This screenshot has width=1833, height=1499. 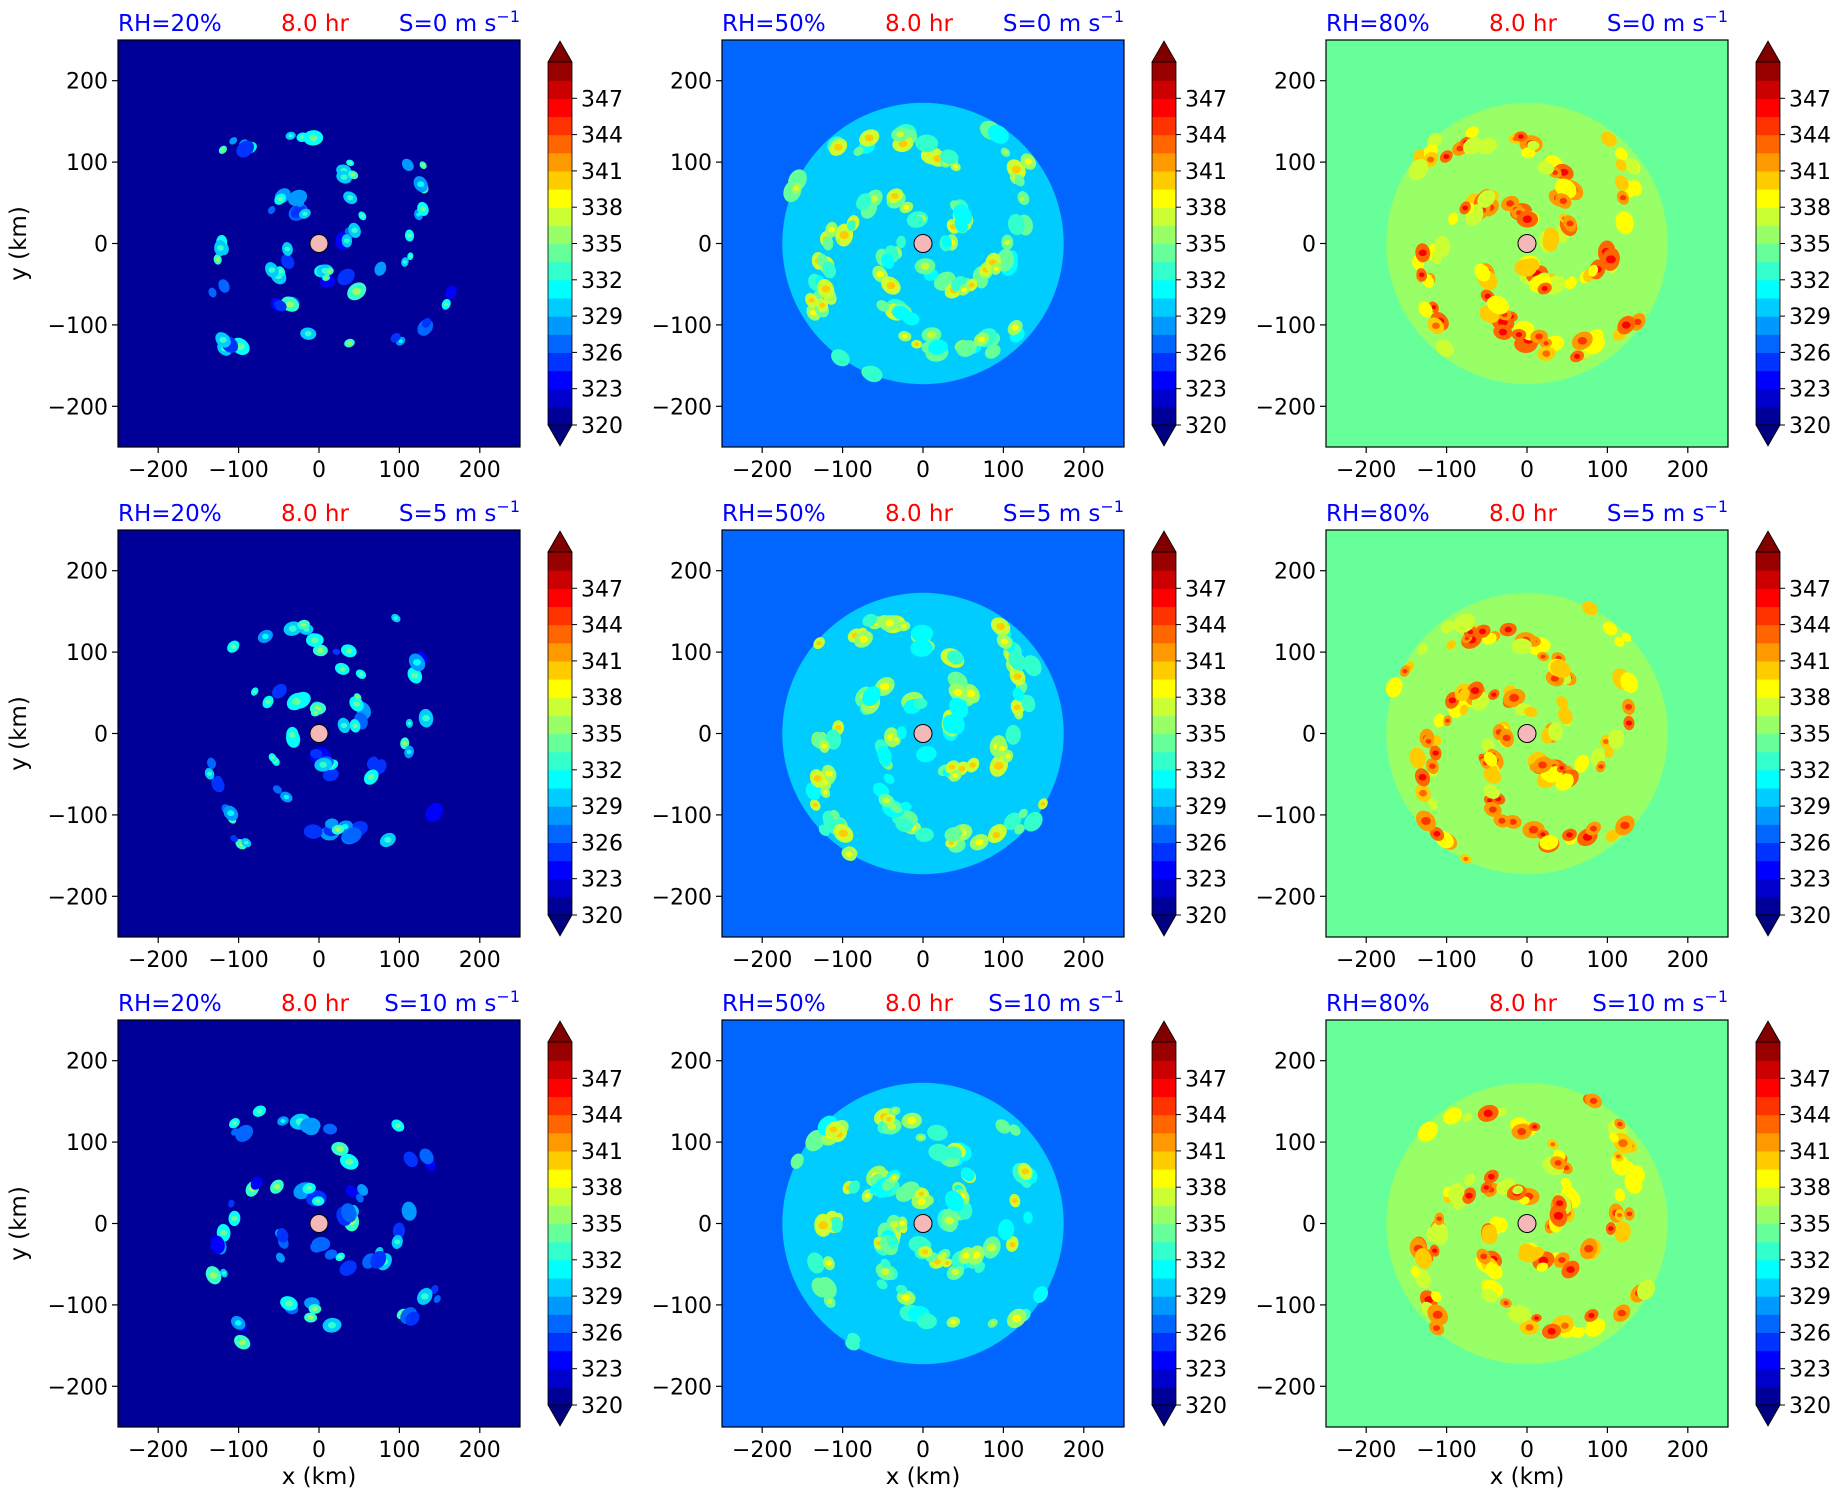 What do you see at coordinates (602, 1370) in the screenshot?
I see `colorbar-tick-label: 323` at bounding box center [602, 1370].